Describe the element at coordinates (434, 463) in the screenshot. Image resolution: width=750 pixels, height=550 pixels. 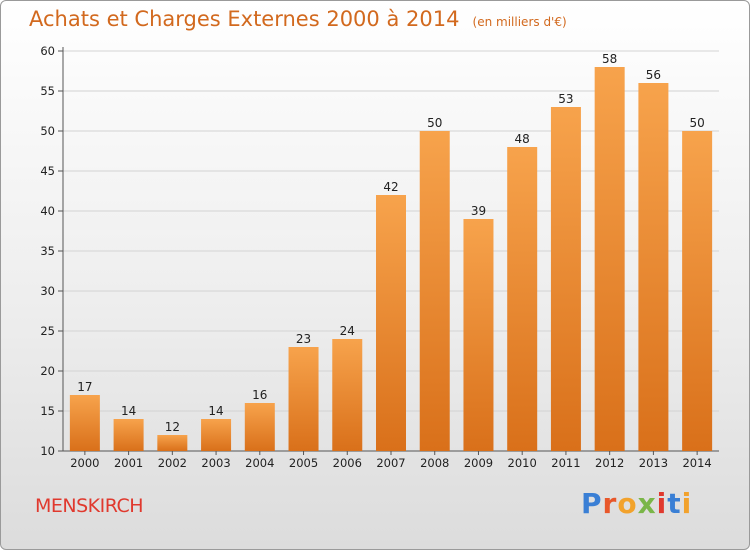
I see `x-tick-label: 2008` at that location.